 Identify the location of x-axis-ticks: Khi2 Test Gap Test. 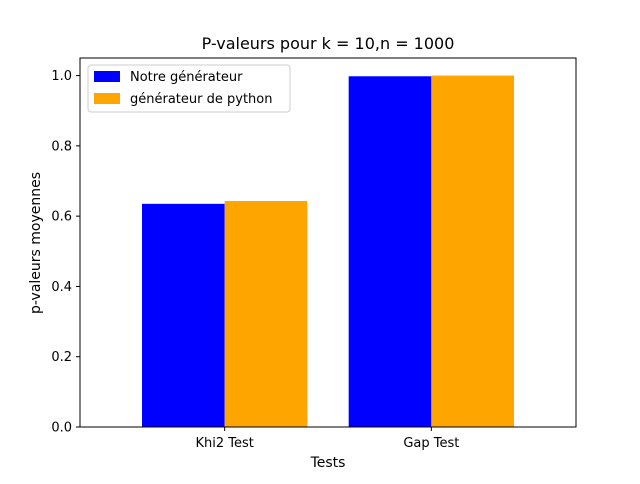
(327, 439).